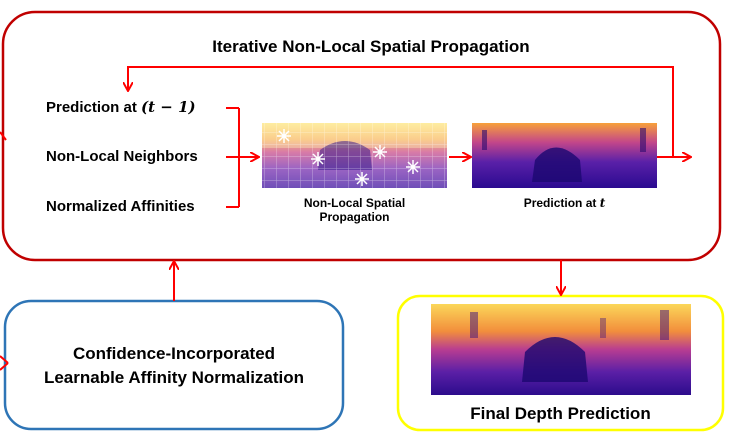 The image size is (742, 448). I want to click on left-edge-arrow-bottom, so click(4, 359).